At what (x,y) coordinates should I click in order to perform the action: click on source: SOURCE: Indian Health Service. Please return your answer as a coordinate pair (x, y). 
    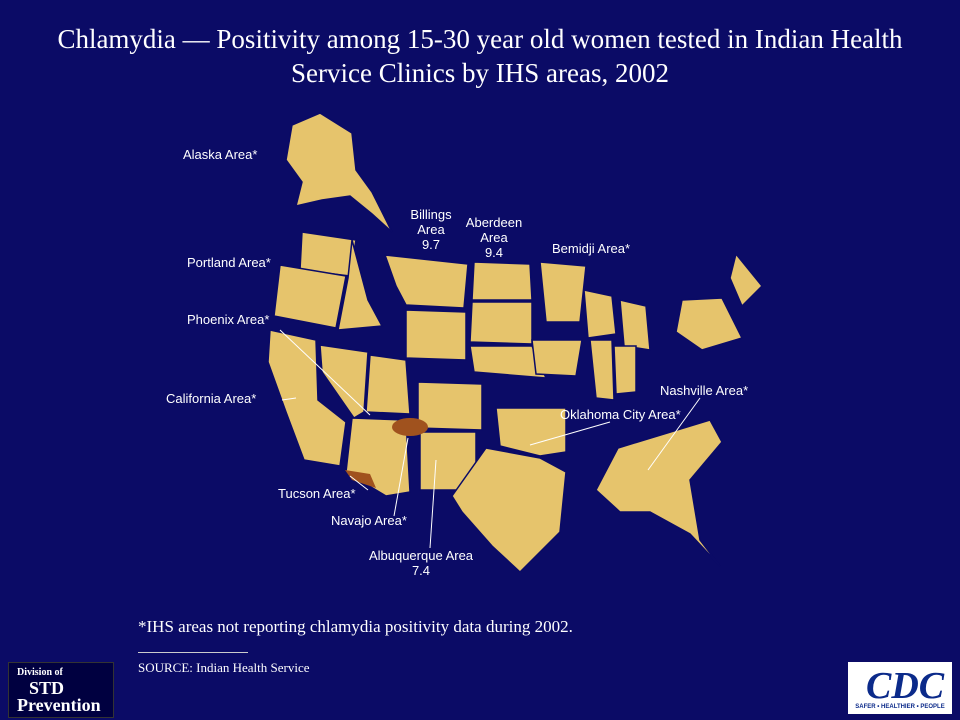
    Looking at the image, I should click on (224, 667).